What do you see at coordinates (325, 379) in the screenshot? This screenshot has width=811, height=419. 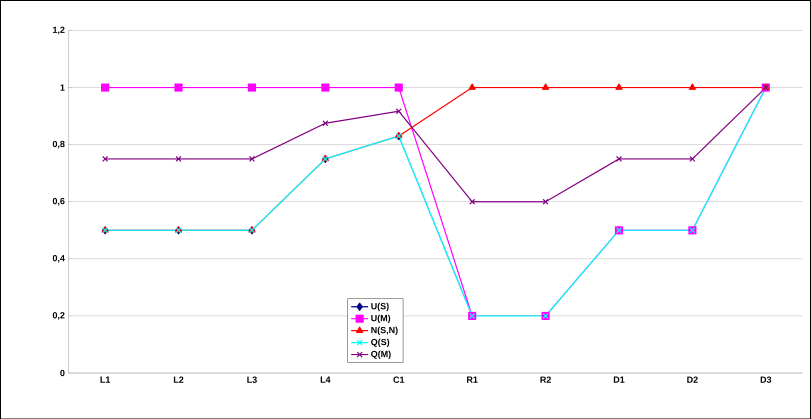 I see `x-tick-label: L4` at bounding box center [325, 379].